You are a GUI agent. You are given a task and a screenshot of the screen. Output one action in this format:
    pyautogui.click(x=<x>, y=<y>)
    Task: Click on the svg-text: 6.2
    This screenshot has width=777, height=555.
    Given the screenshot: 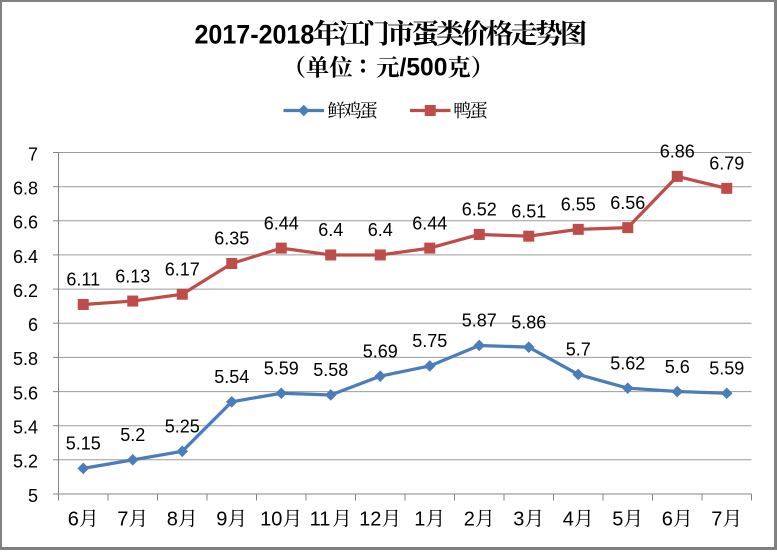 What is the action you would take?
    pyautogui.click(x=25, y=291)
    